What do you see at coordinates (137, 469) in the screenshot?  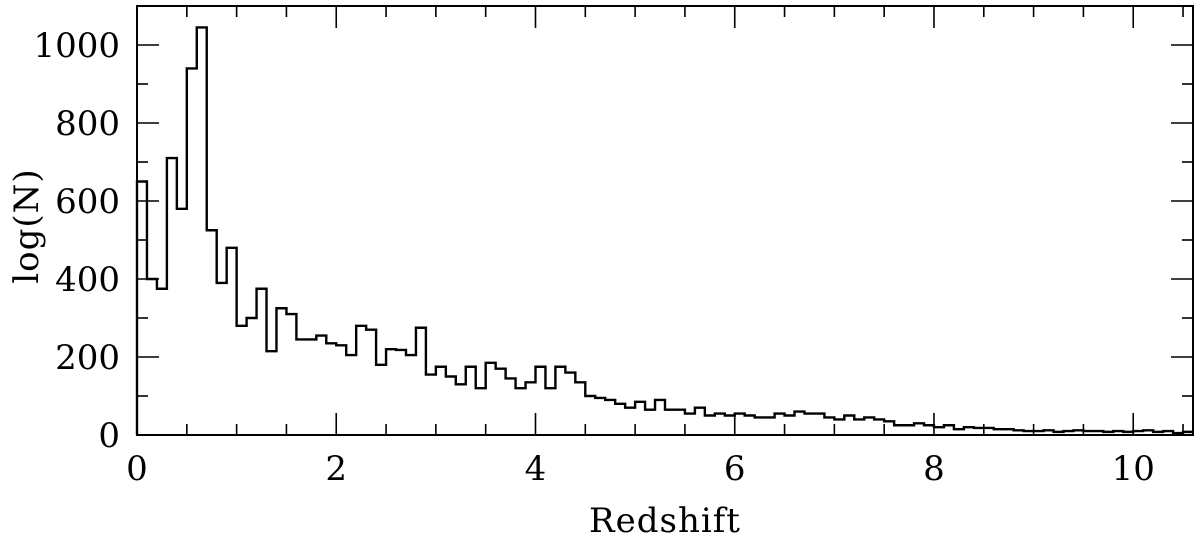 I see `x-tick-label: 0` at bounding box center [137, 469].